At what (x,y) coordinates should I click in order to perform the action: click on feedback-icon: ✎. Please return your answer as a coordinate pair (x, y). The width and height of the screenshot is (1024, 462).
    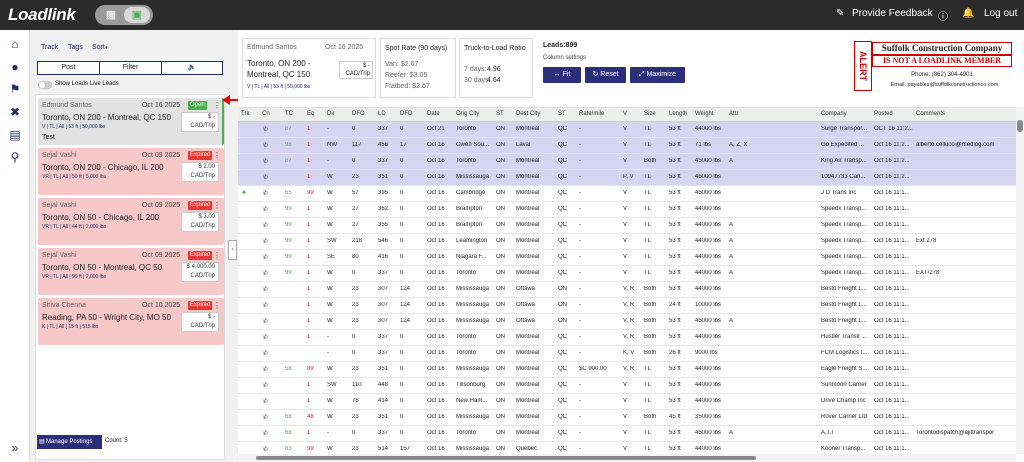
    Looking at the image, I should click on (840, 13).